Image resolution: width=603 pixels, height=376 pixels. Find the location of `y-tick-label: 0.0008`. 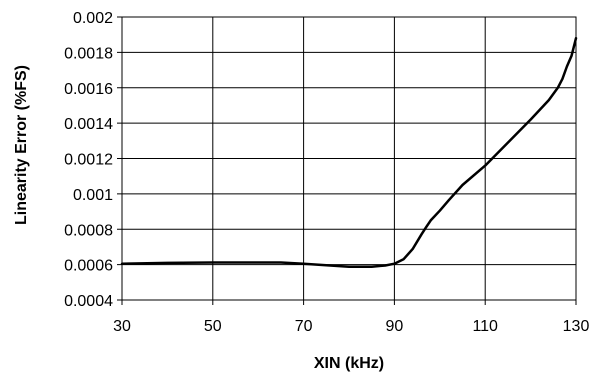

y-tick-label: 0.0008 is located at coordinates (88, 230).